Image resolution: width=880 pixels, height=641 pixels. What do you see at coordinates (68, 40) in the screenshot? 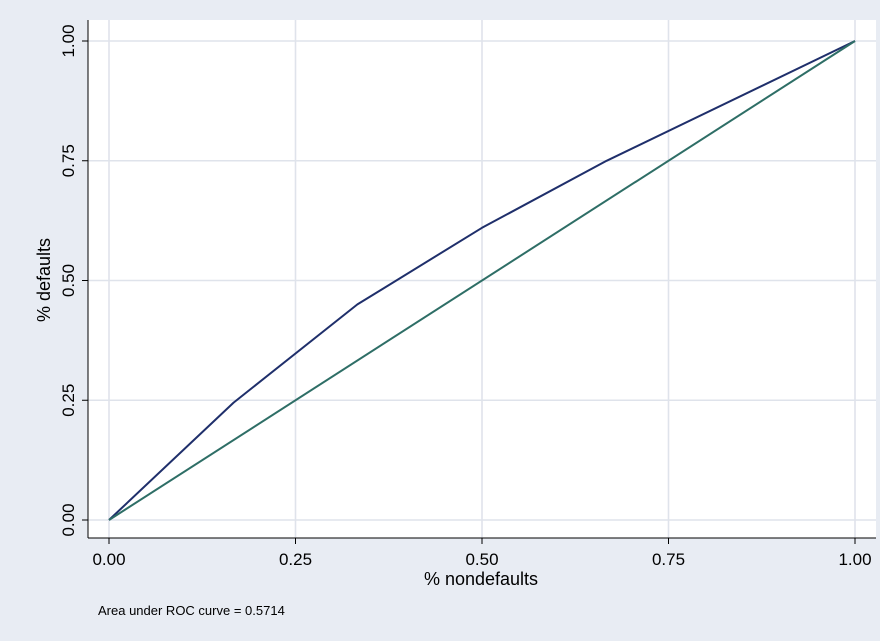
I see `y-tick-label-4: 1.00` at bounding box center [68, 40].